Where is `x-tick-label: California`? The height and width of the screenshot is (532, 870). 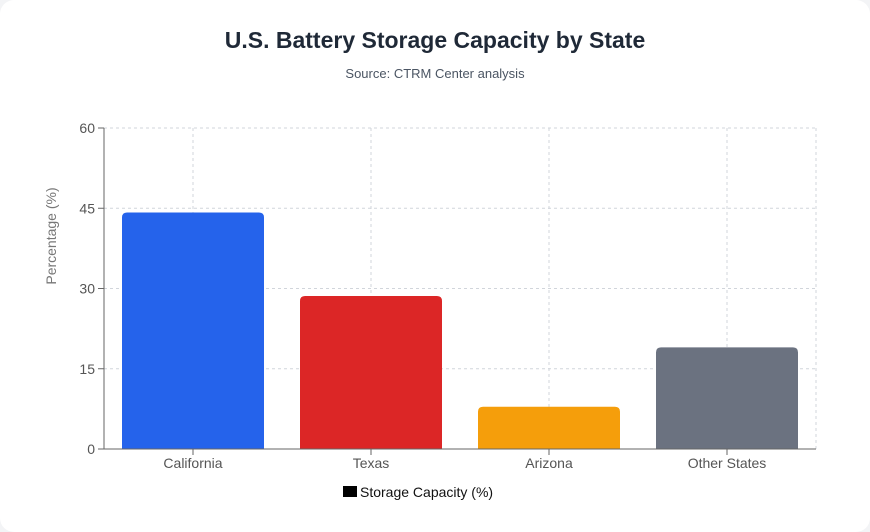 x-tick-label: California is located at coordinates (192, 463).